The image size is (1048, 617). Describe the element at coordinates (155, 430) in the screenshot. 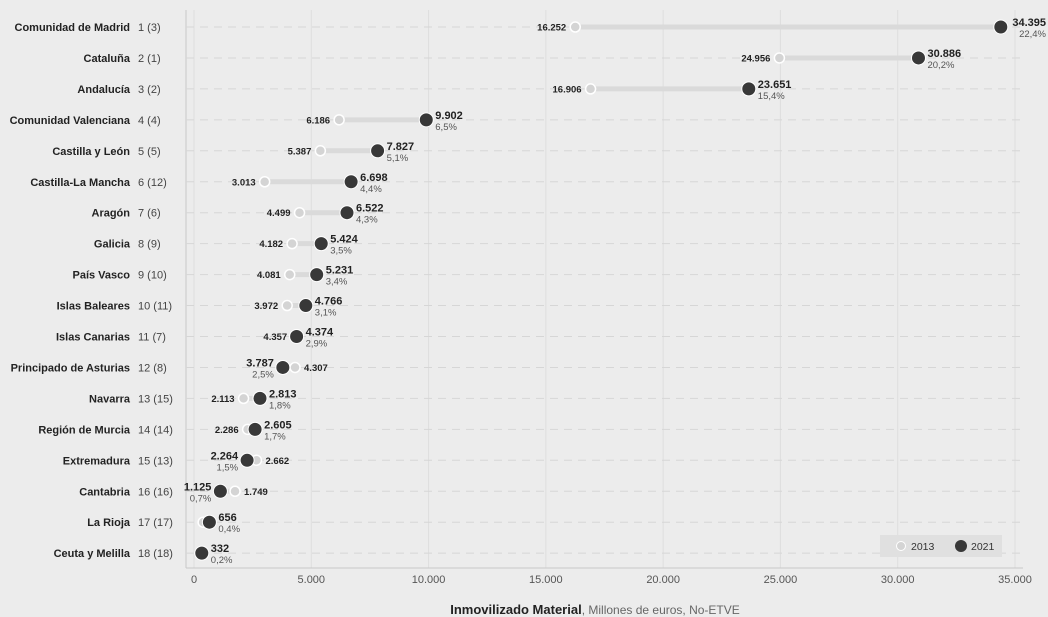

I see `rank-label: 14 (14)` at that location.